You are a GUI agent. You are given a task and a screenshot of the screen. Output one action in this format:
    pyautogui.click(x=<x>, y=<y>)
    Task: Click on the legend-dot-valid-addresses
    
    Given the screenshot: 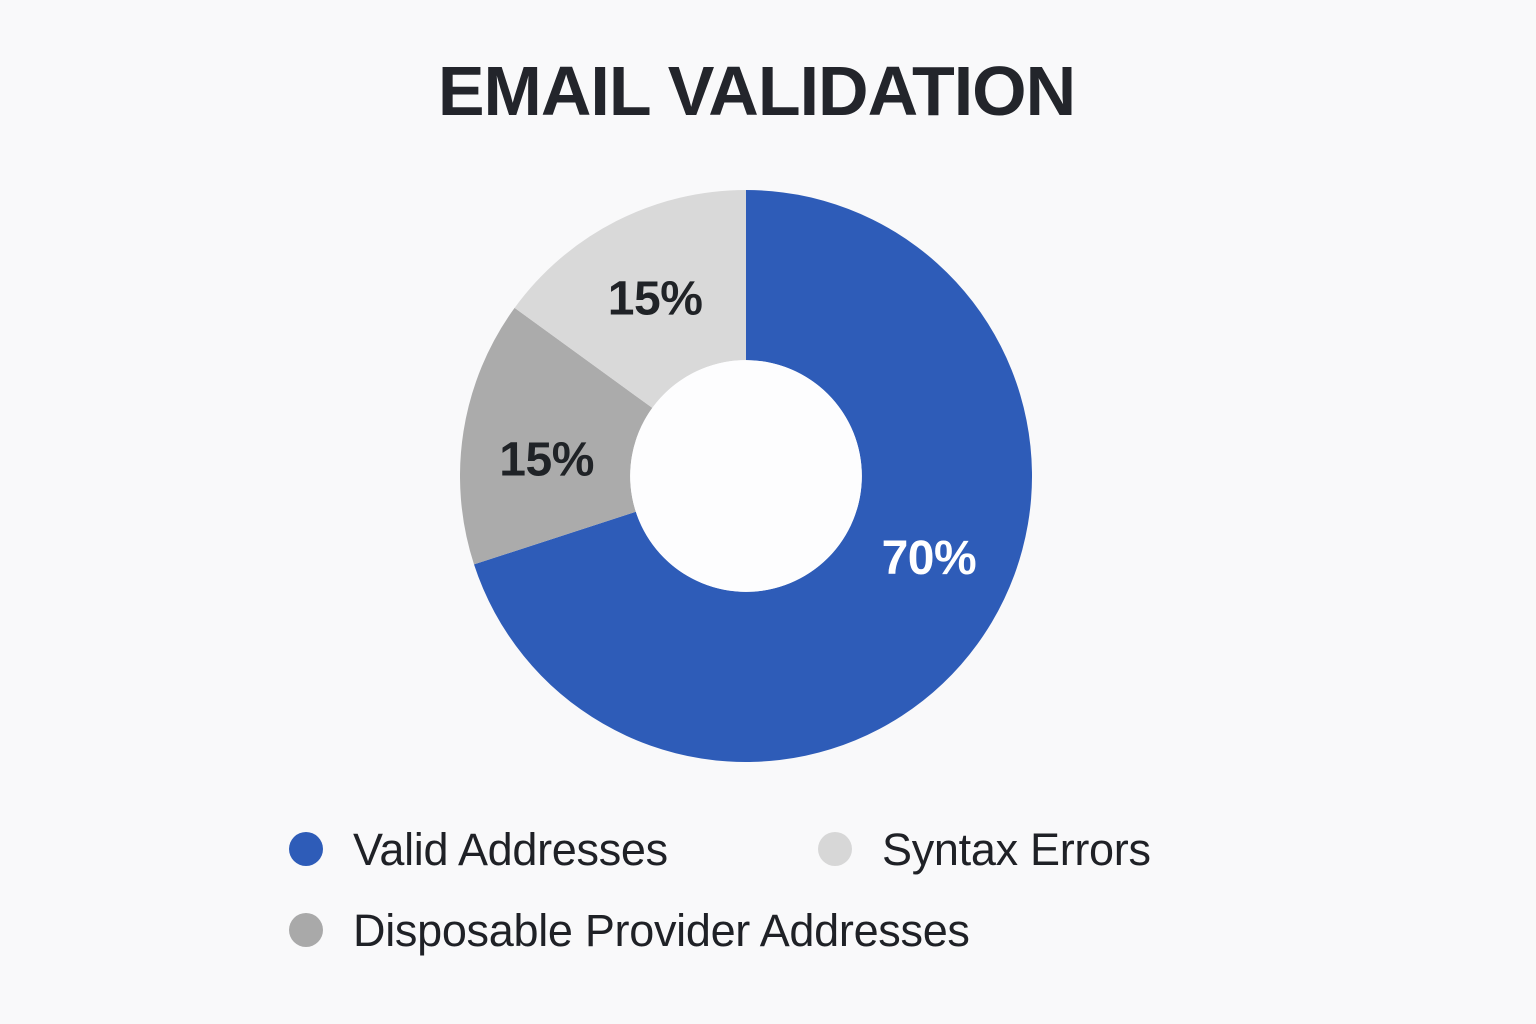 What is the action you would take?
    pyautogui.click(x=306, y=849)
    